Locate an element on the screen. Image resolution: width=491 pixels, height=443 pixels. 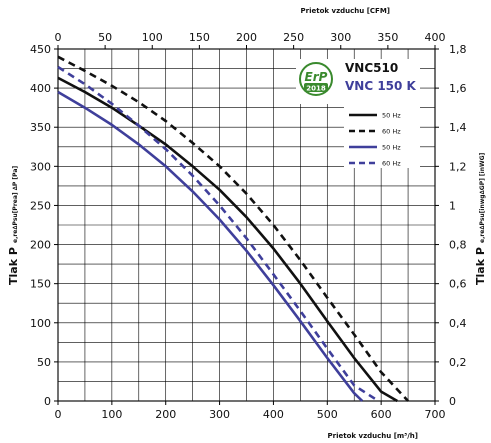
x-tick-label: 300 is located at coordinates (219, 414).